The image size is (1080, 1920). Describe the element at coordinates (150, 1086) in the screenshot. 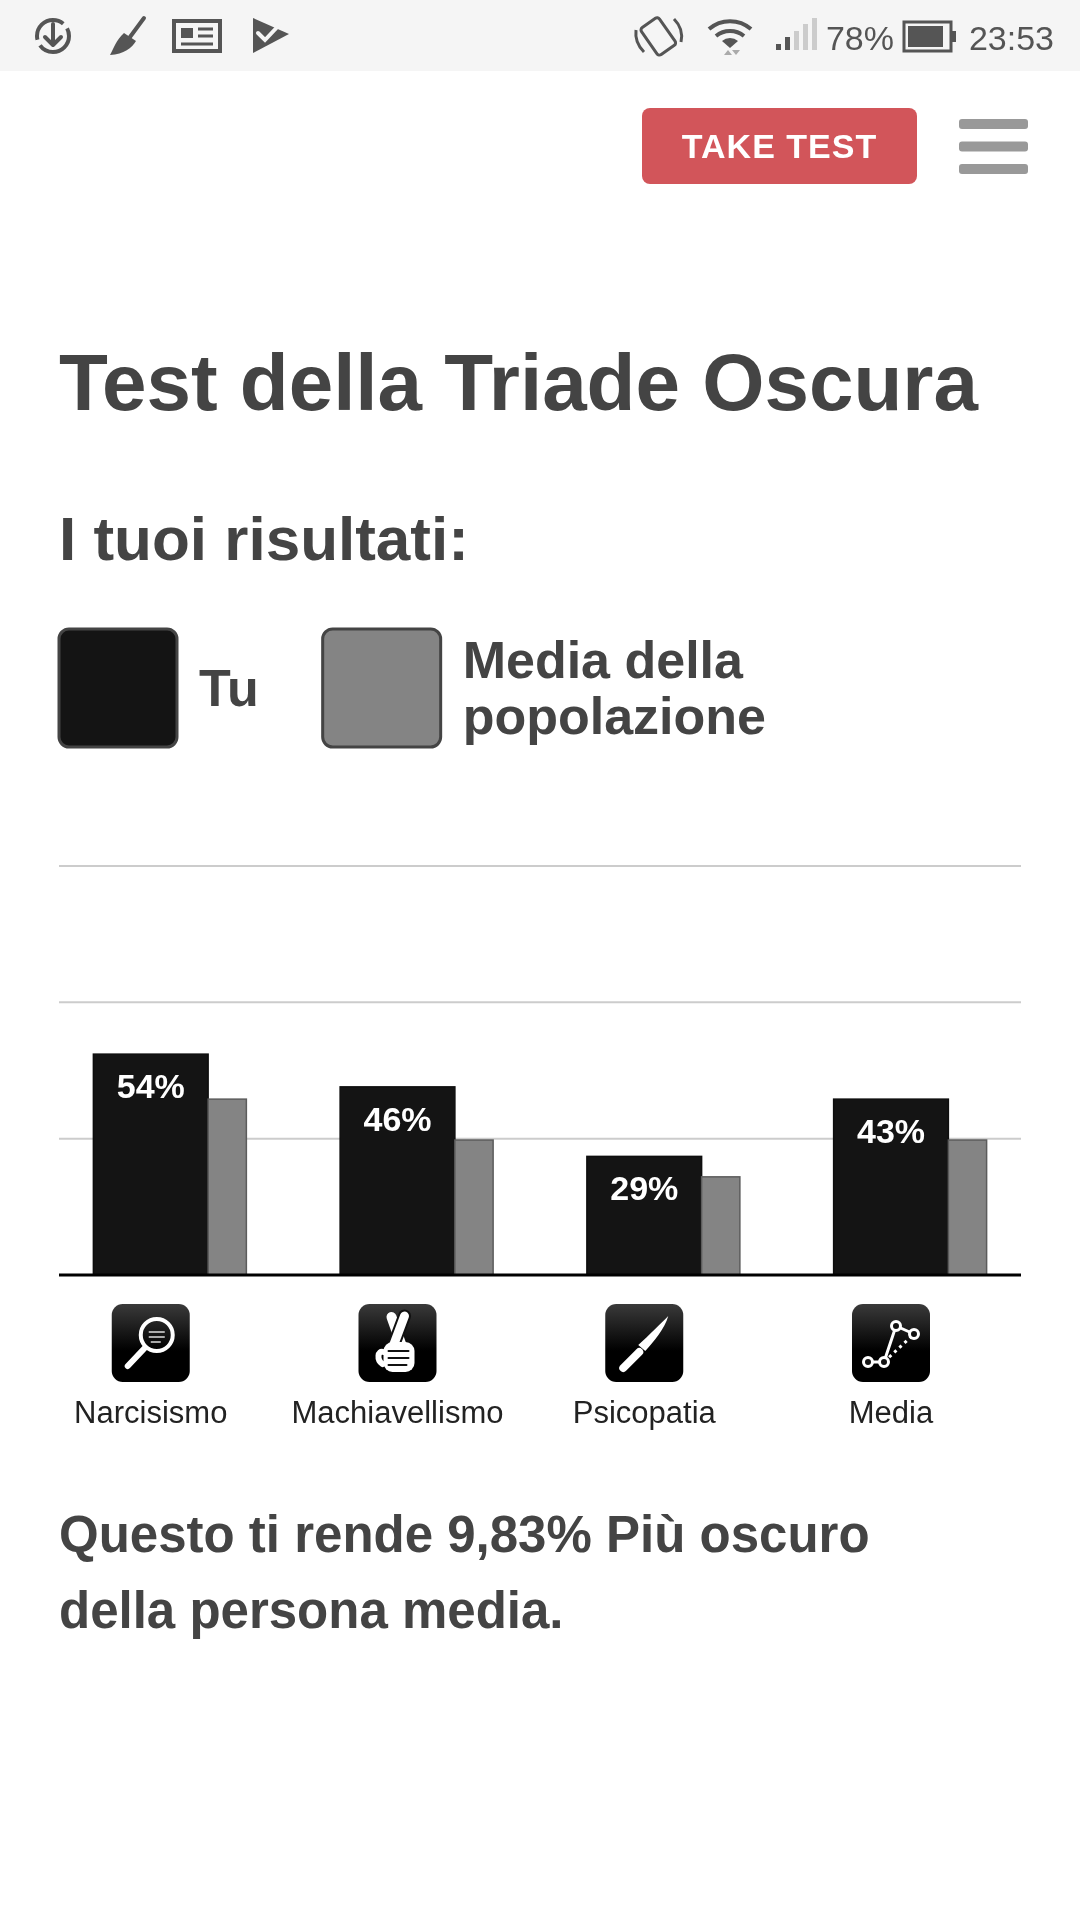

I see `data-label: 54%` at that location.